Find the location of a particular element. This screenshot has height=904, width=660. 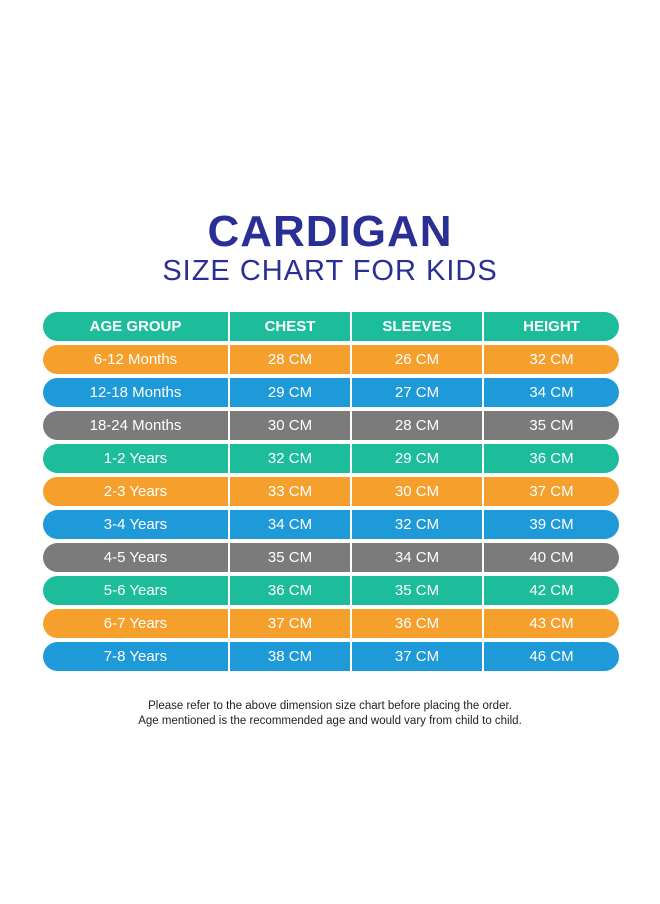

chest-cell: 32 CM is located at coordinates (289, 458).